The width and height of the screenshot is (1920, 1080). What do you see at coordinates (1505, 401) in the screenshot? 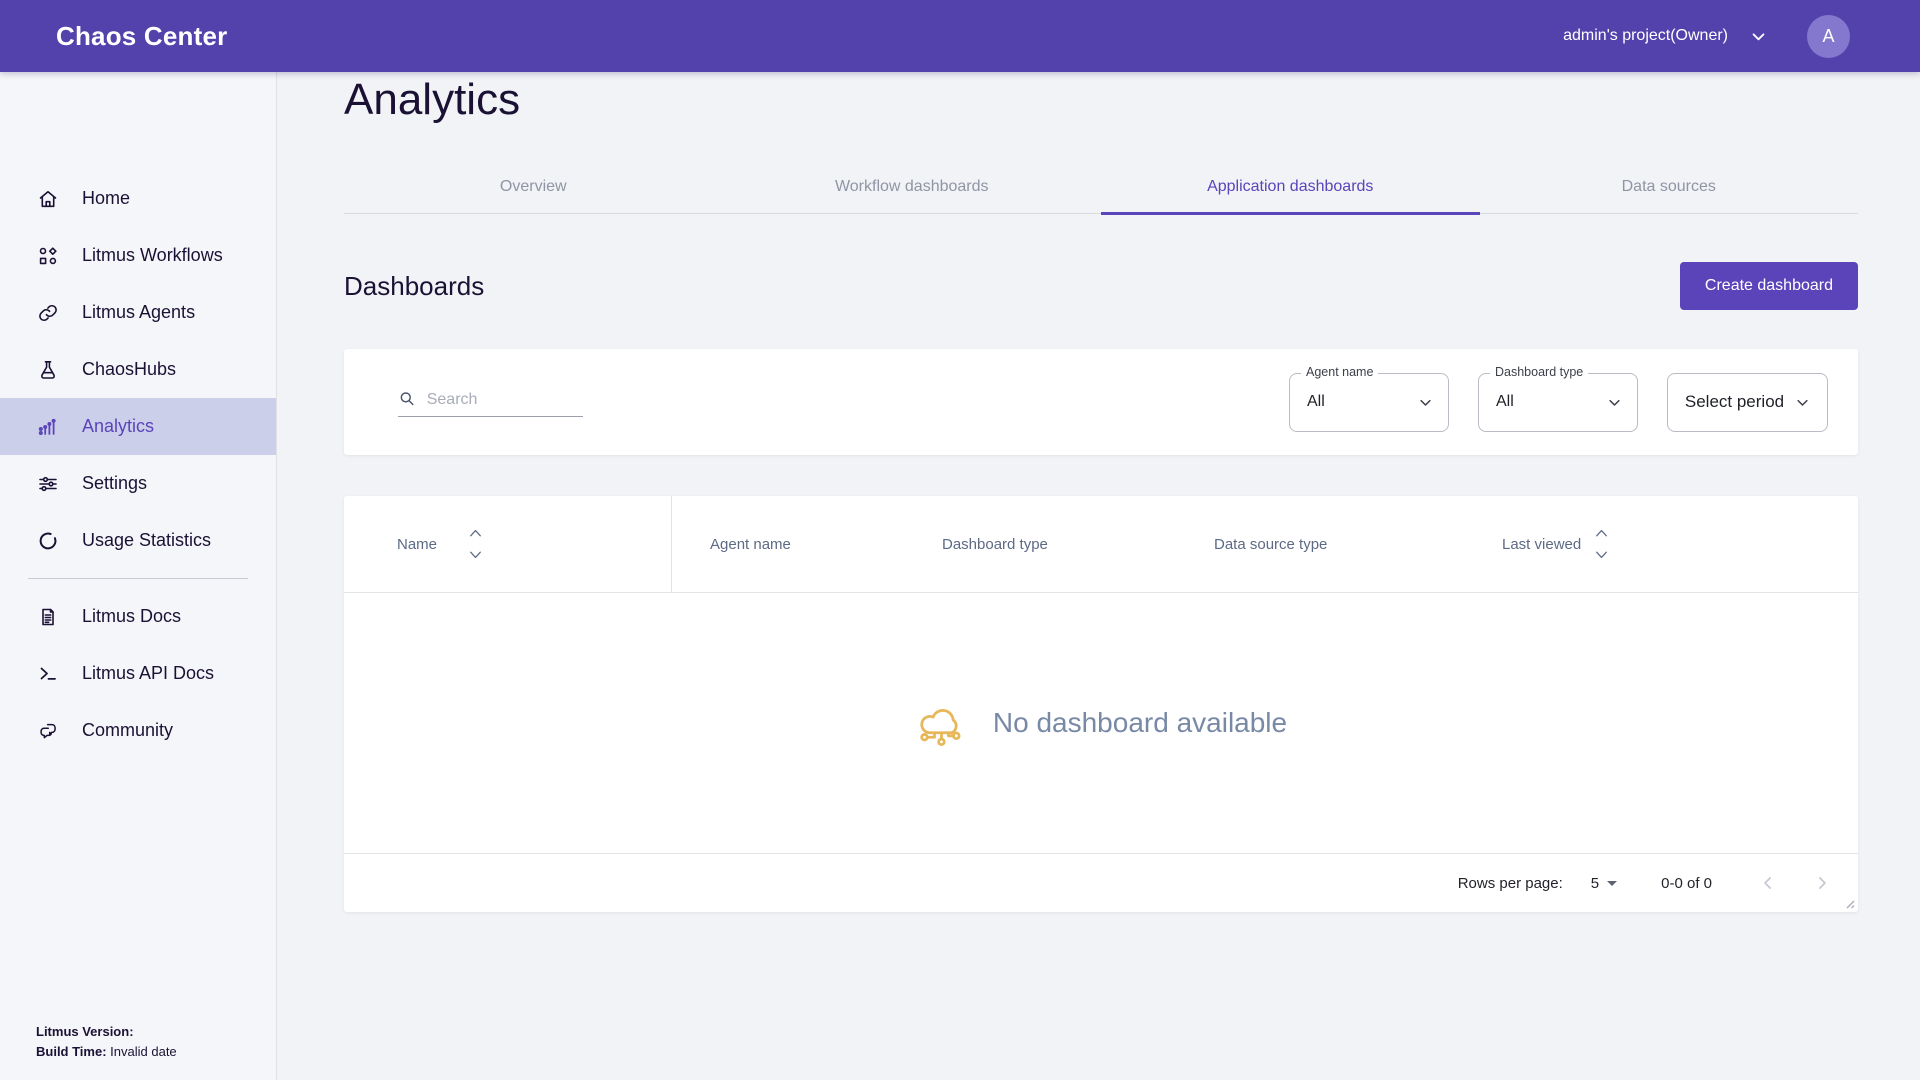
I see `dashboard-type-select-value: All` at bounding box center [1505, 401].